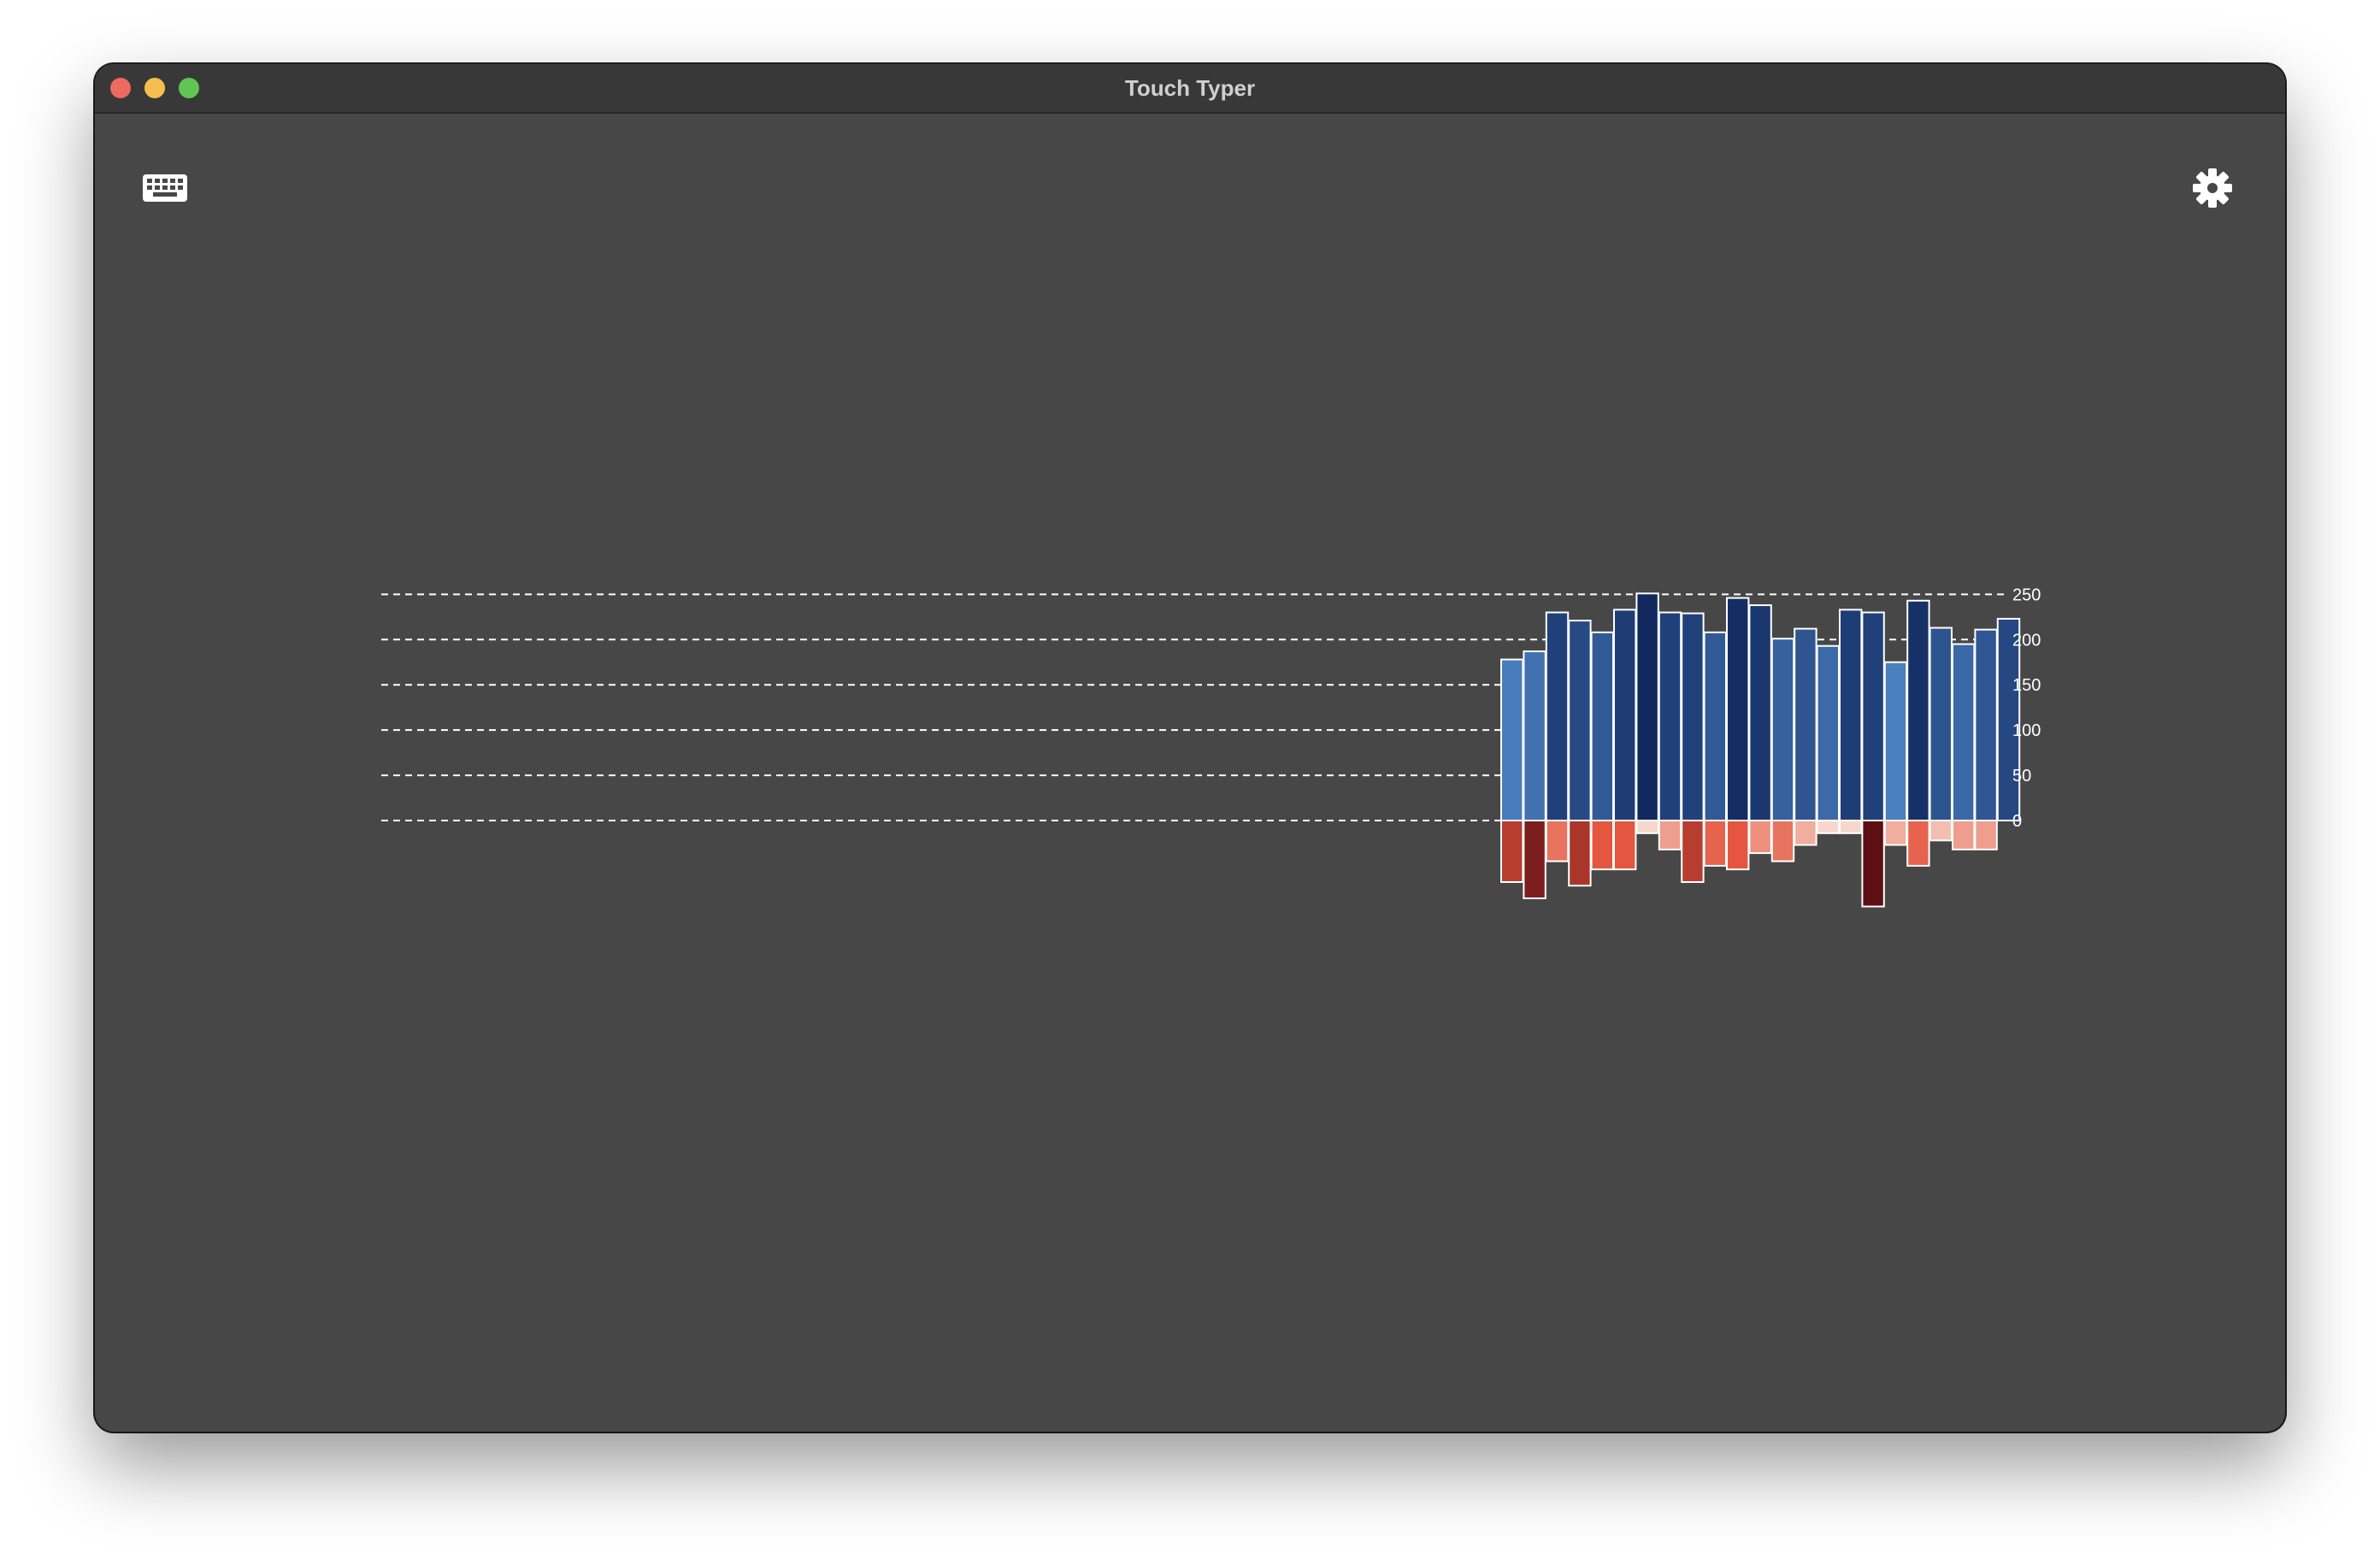 Image resolution: width=2380 pixels, height=1559 pixels. I want to click on settings-button, so click(2213, 188).